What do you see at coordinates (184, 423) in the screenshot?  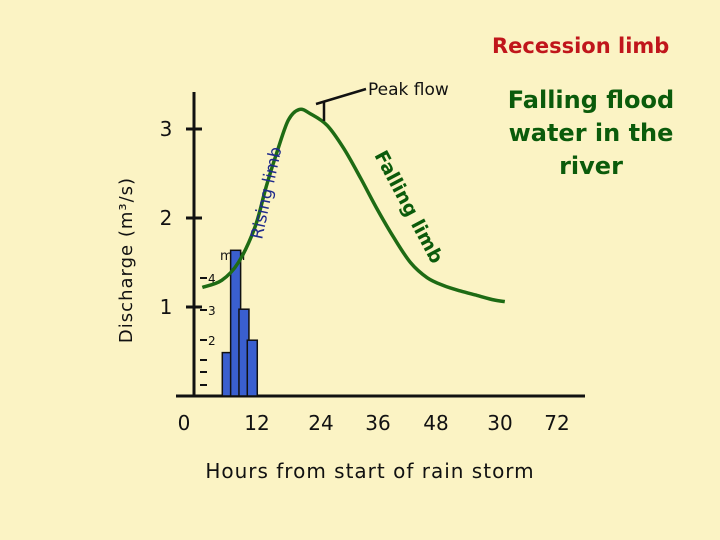 I see `x-tick-label: 0` at bounding box center [184, 423].